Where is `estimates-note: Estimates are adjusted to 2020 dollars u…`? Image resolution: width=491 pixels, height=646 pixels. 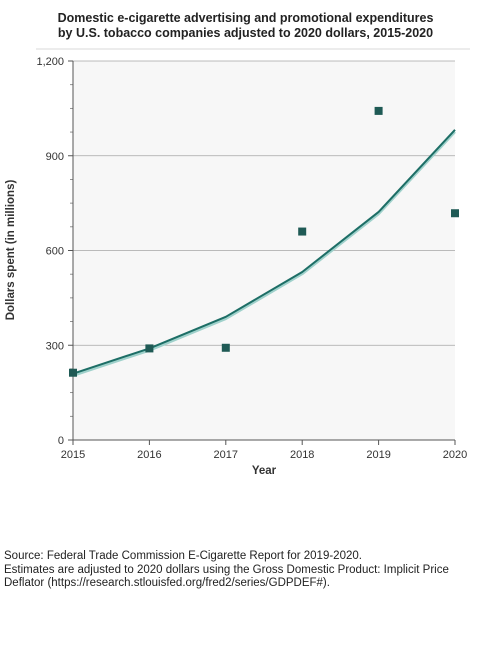
estimates-note: Estimates are adjusted to 2020 dollars u… is located at coordinates (226, 576).